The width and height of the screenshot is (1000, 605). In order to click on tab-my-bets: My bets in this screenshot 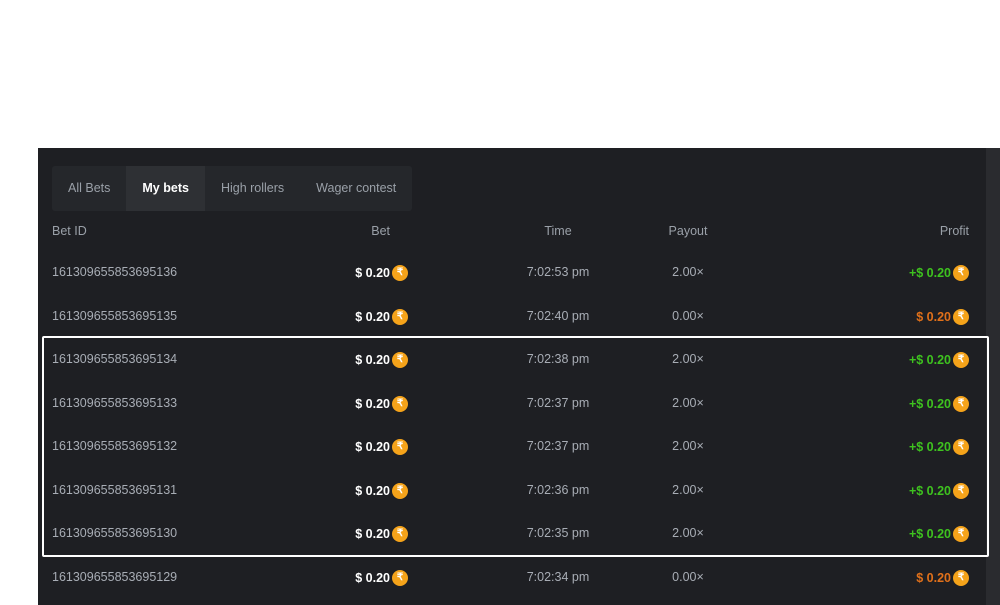, I will do `click(165, 188)`.